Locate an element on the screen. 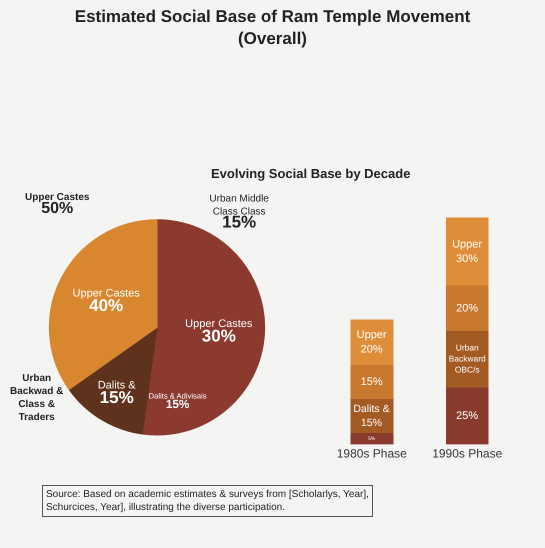  data-label: Upper 30% is located at coordinates (467, 251).